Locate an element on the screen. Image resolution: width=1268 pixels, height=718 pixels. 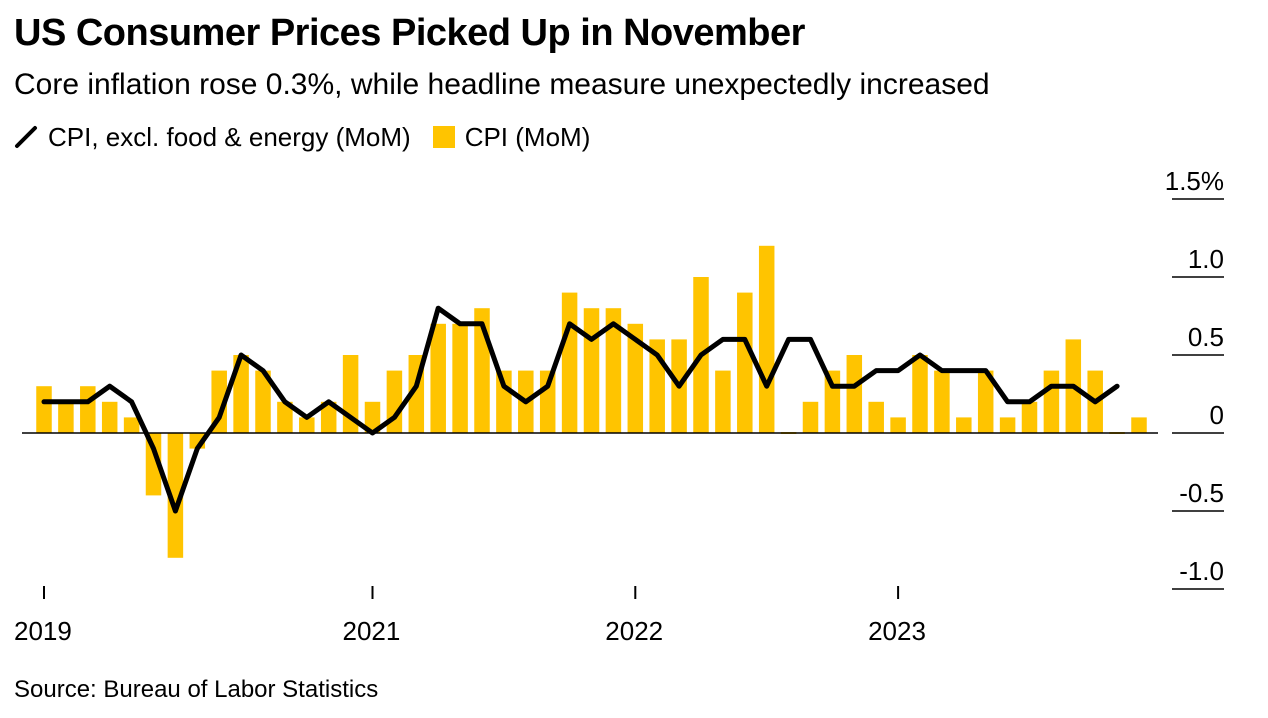
x-axis: 2019 2021 2022 2023 is located at coordinates (470, 616).